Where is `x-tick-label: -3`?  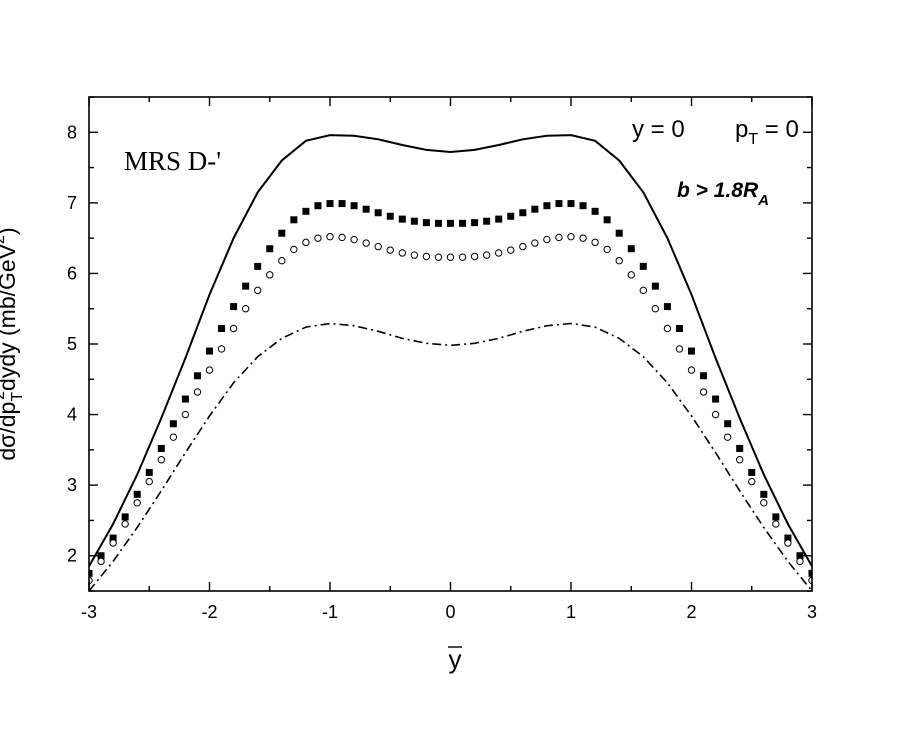
x-tick-label: -3 is located at coordinates (89, 612).